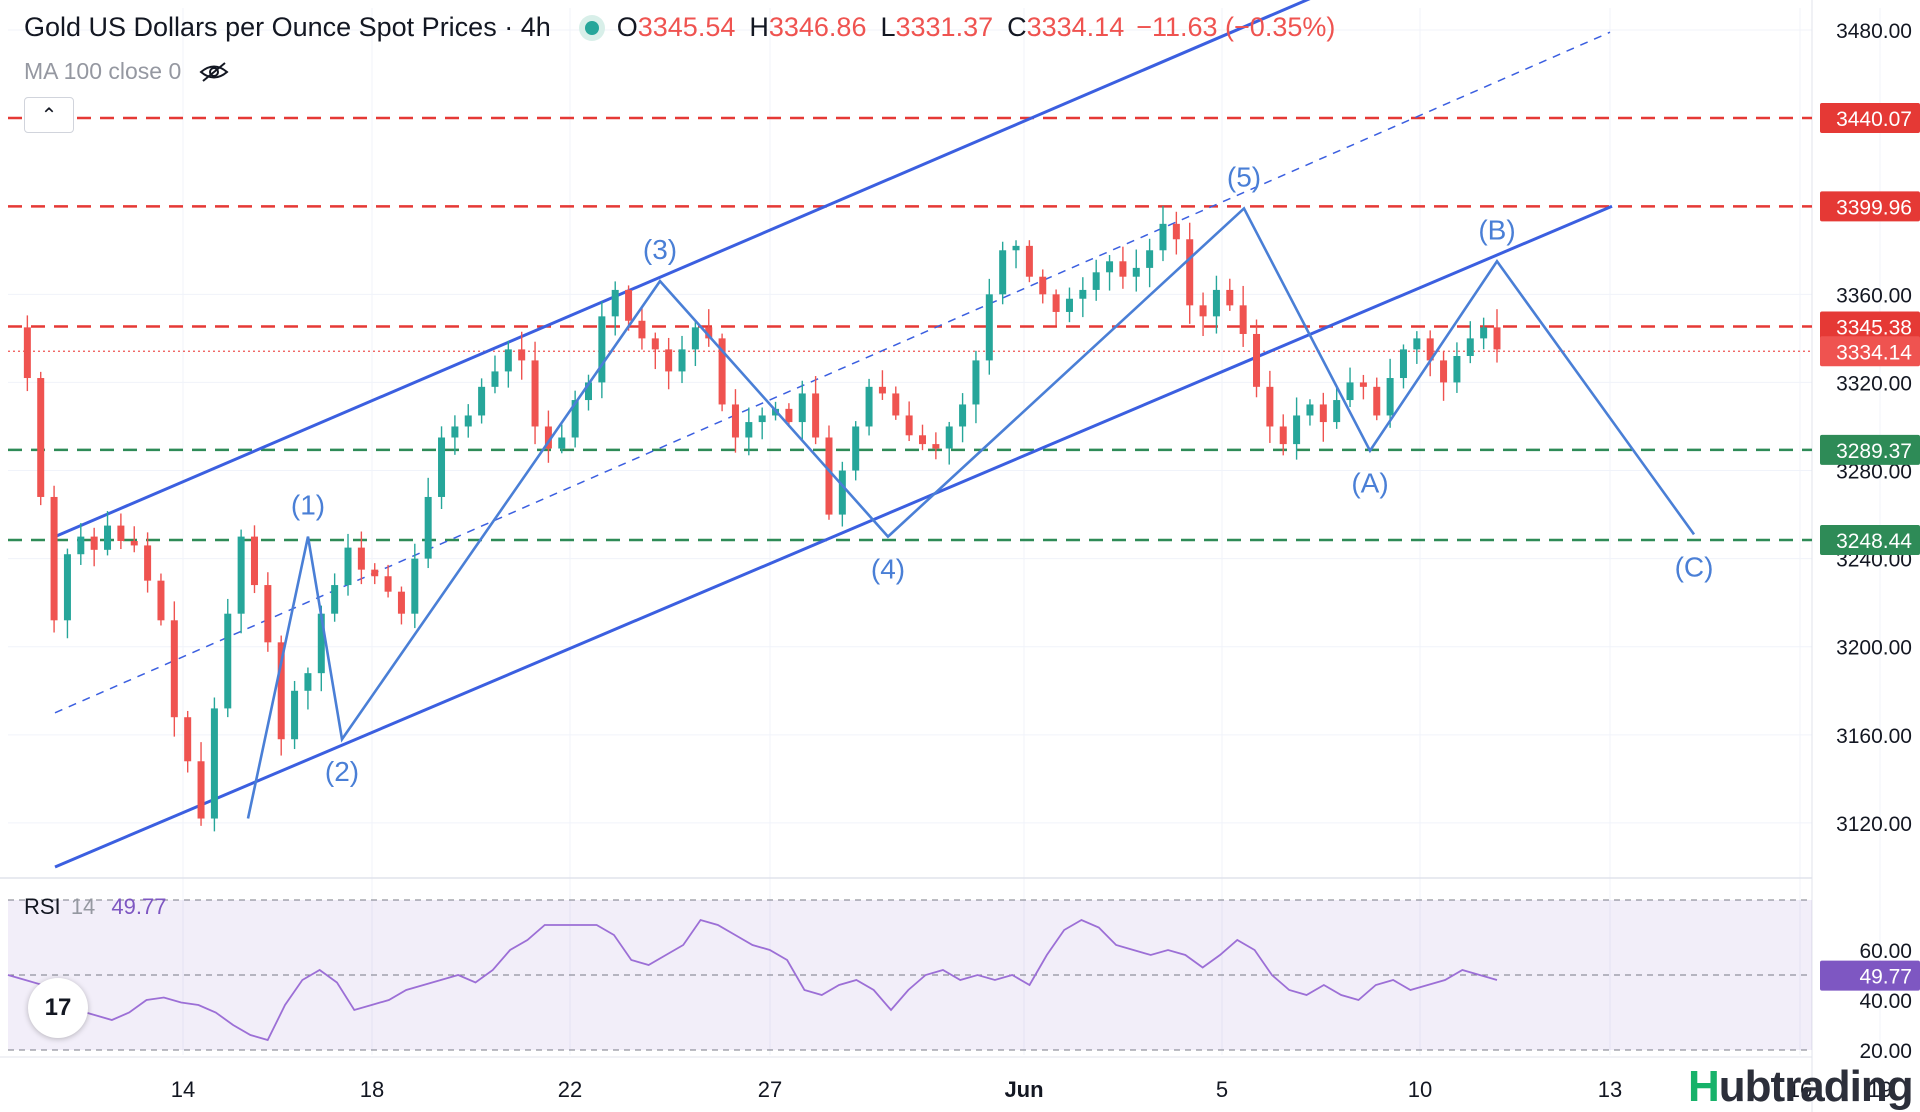 The width and height of the screenshot is (1920, 1112). What do you see at coordinates (1874, 451) in the screenshot?
I see `level-badge-label-3: 3289.37` at bounding box center [1874, 451].